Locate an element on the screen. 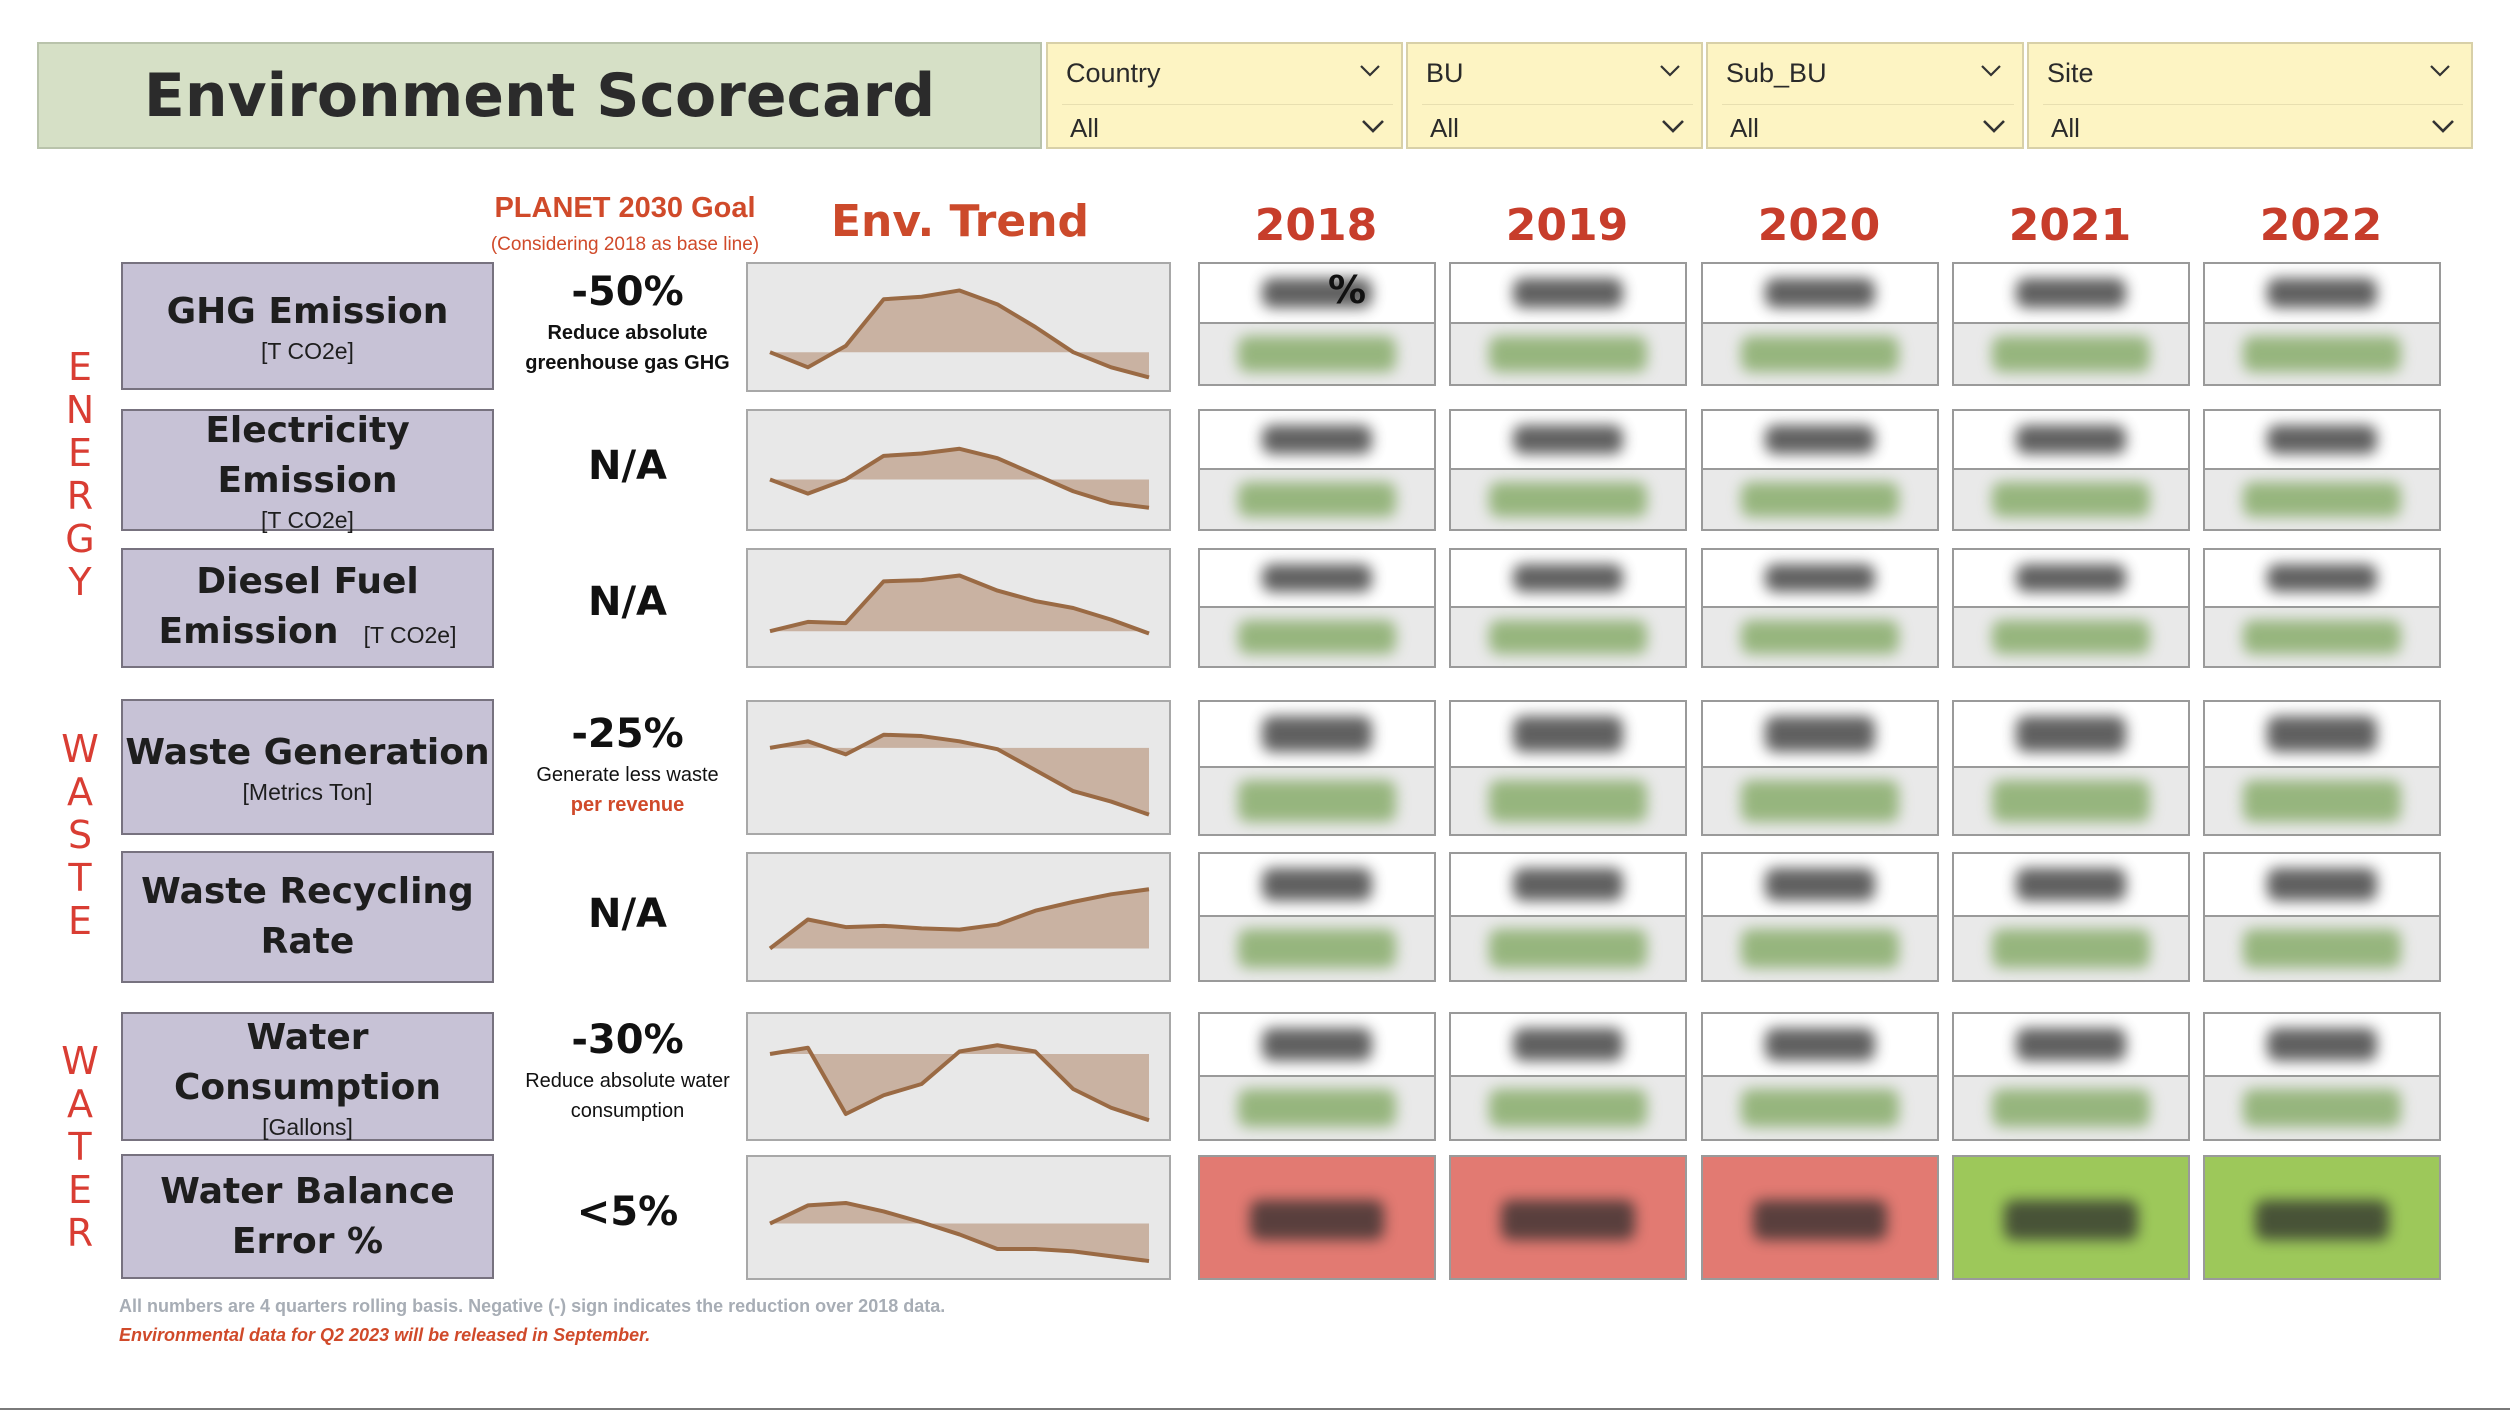  dashboard-title: Environment Scorecard is located at coordinates (539, 95).